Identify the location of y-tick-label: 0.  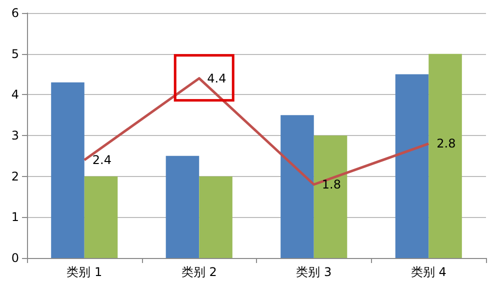
(15, 258).